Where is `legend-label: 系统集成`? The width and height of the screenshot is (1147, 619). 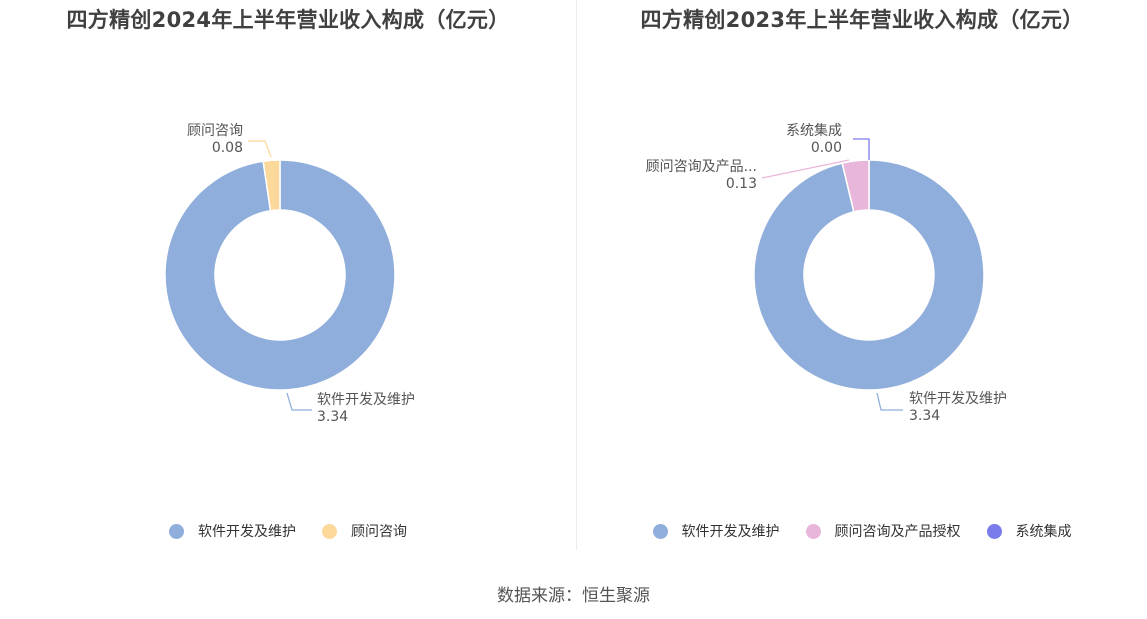 legend-label: 系统集成 is located at coordinates (1043, 532).